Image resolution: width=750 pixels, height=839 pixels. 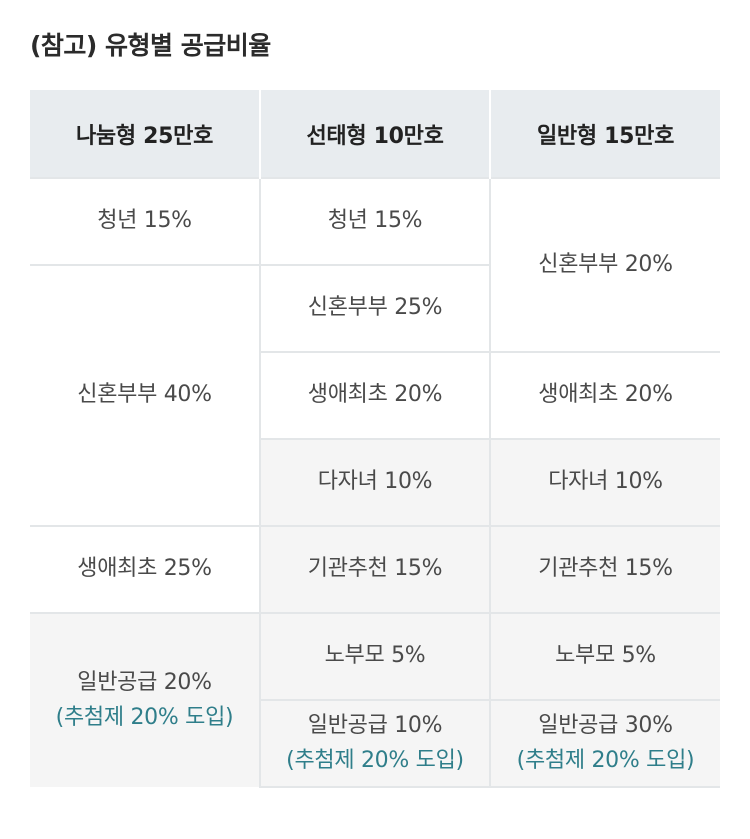 I want to click on table-row: 생애최초 25% 기관추천 15% 기관추천 15%, so click(x=375, y=569).